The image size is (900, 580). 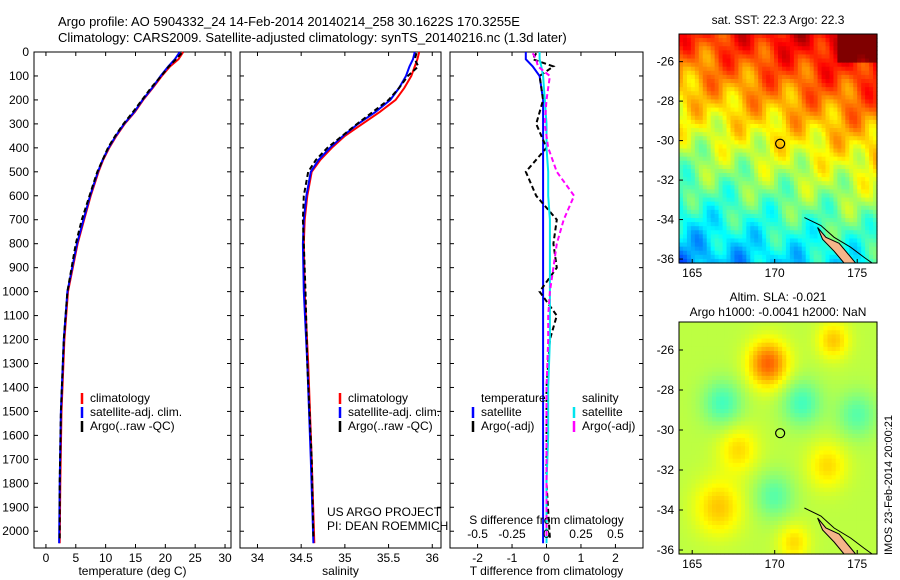 What do you see at coordinates (692, 273) in the screenshot?
I see `map-x-tick-label: 165` at bounding box center [692, 273].